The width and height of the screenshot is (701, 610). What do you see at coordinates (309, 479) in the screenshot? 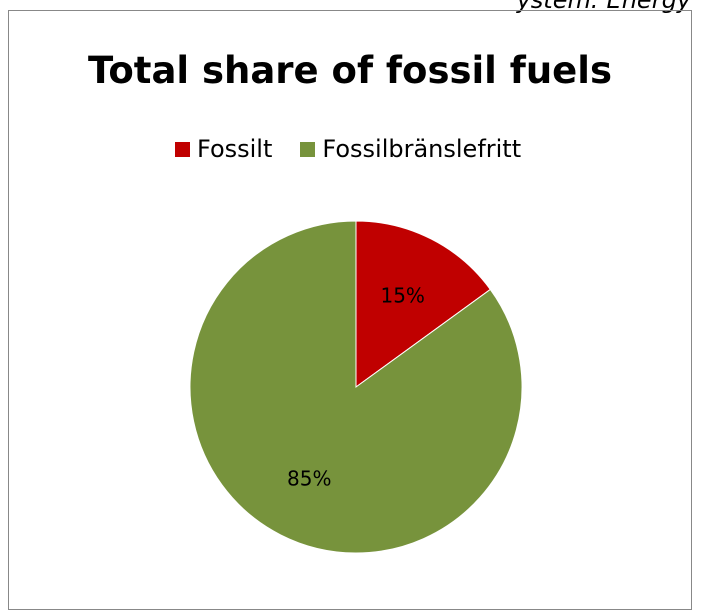
I see `pie-label-fossilbranslefritt: 85%` at bounding box center [309, 479].